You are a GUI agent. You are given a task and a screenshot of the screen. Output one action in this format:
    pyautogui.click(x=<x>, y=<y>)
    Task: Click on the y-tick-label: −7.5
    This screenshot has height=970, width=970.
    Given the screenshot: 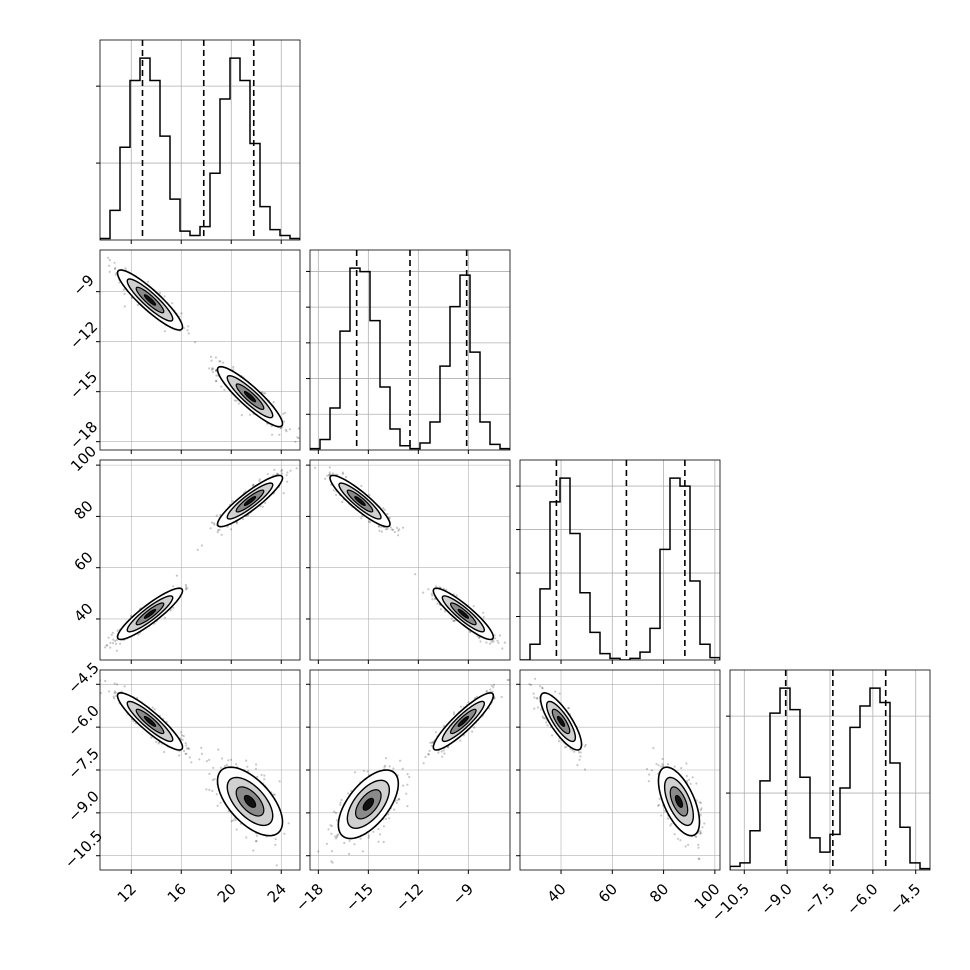 What is the action you would take?
    pyautogui.click(x=83, y=763)
    